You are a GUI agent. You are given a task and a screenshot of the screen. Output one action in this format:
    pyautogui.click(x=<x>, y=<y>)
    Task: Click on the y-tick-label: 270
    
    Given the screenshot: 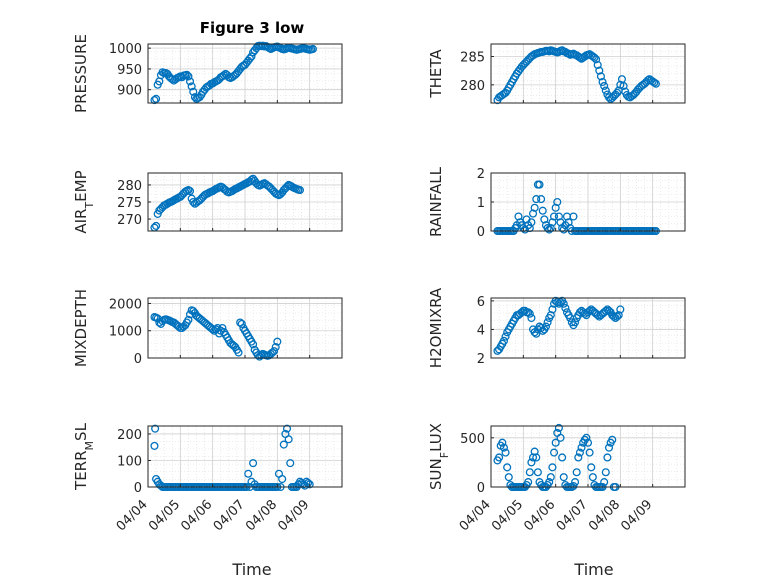 What is the action you would take?
    pyautogui.click(x=129, y=220)
    